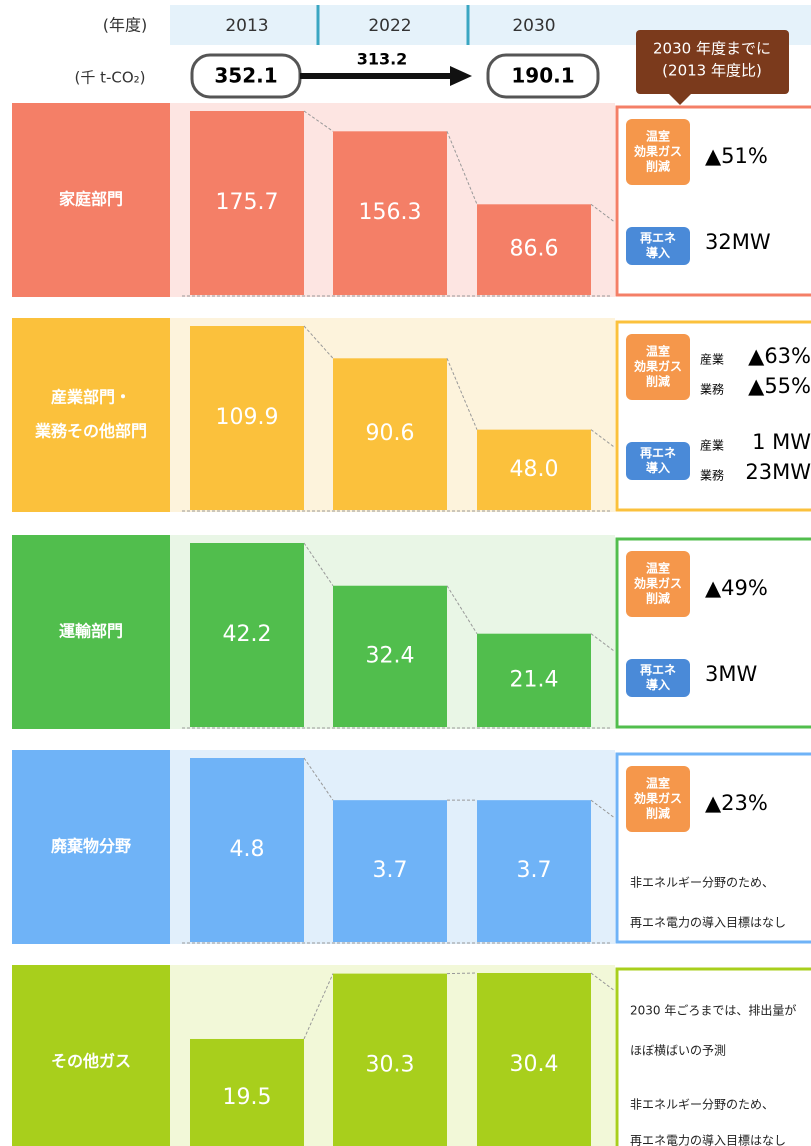  What do you see at coordinates (680, 99) in the screenshot?
I see `callout-pointer` at bounding box center [680, 99].